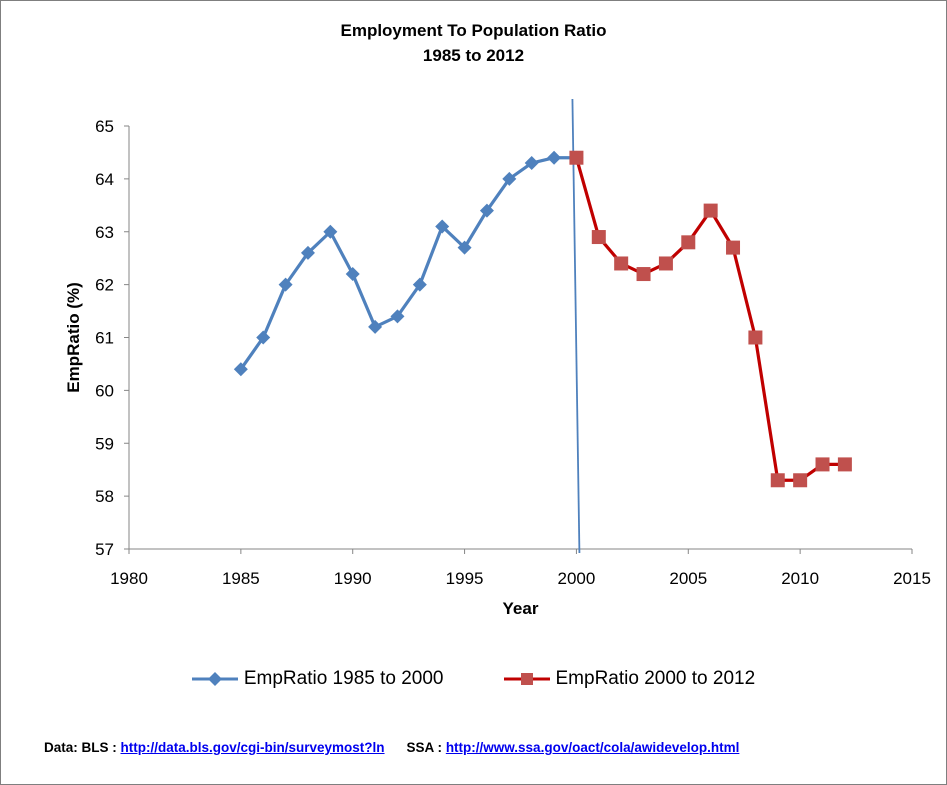 This screenshot has height=785, width=947. What do you see at coordinates (241, 578) in the screenshot?
I see `x-tick-label: 1985` at bounding box center [241, 578].